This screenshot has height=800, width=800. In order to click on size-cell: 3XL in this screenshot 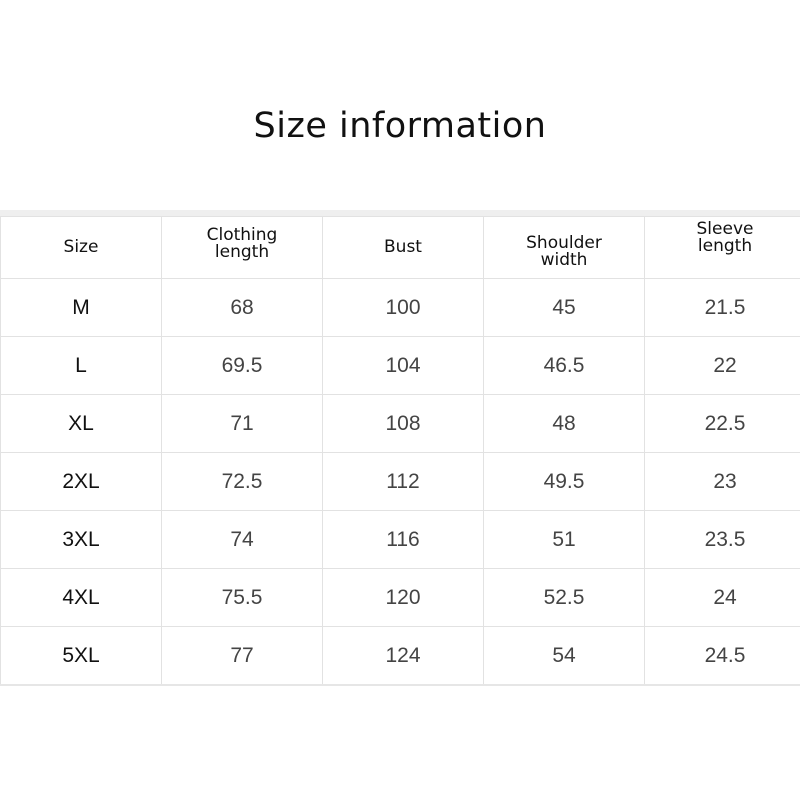, I will do `click(81, 539)`.